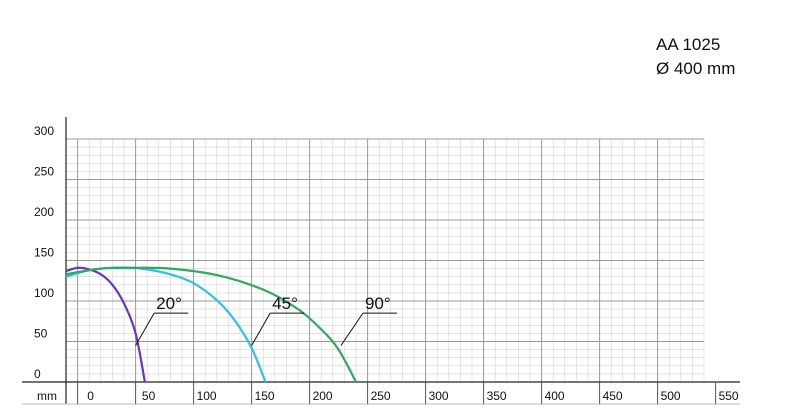 The height and width of the screenshot is (419, 809). Describe the element at coordinates (37, 374) in the screenshot. I see `y-tick-label: 0` at that location.